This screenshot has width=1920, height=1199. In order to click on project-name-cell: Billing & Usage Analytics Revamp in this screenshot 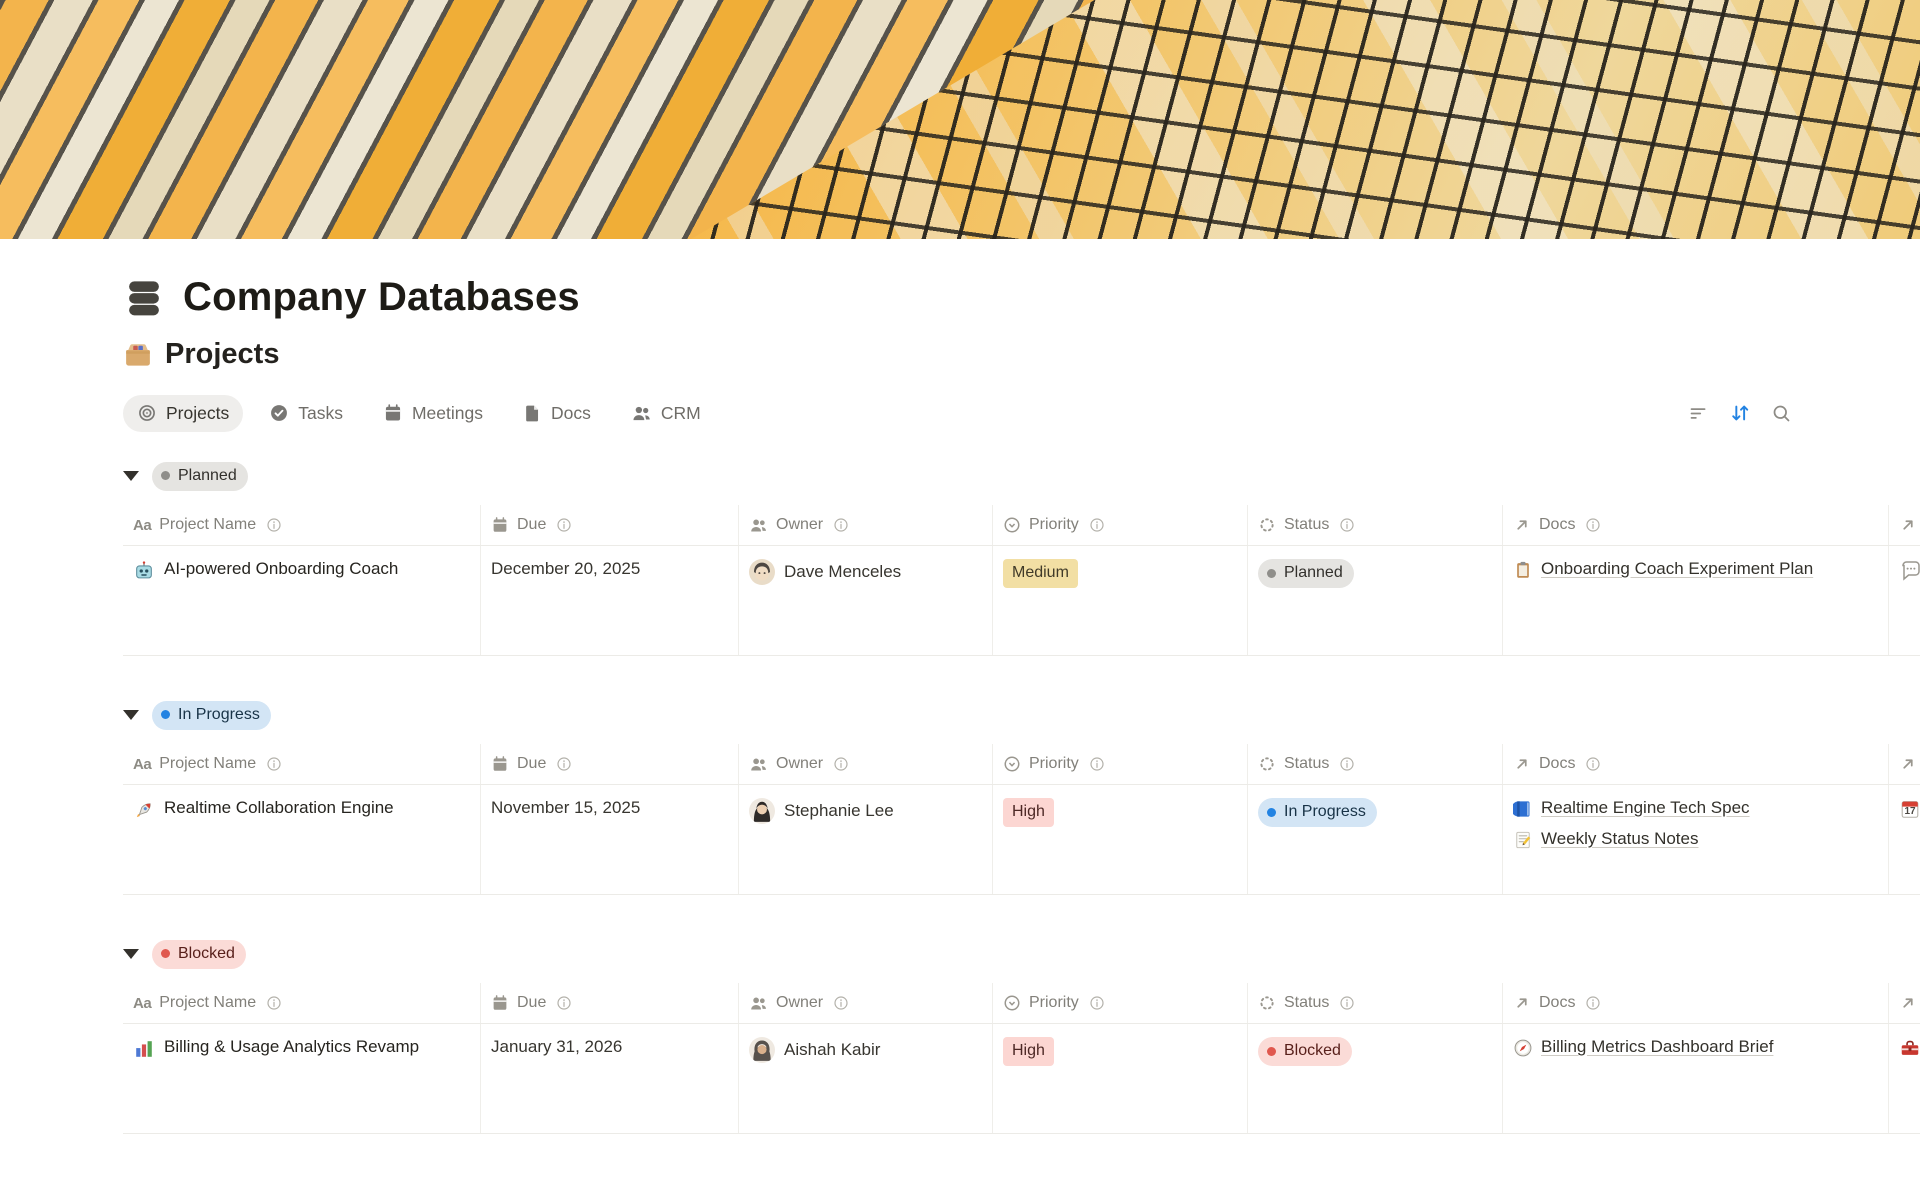, I will do `click(302, 1078)`.